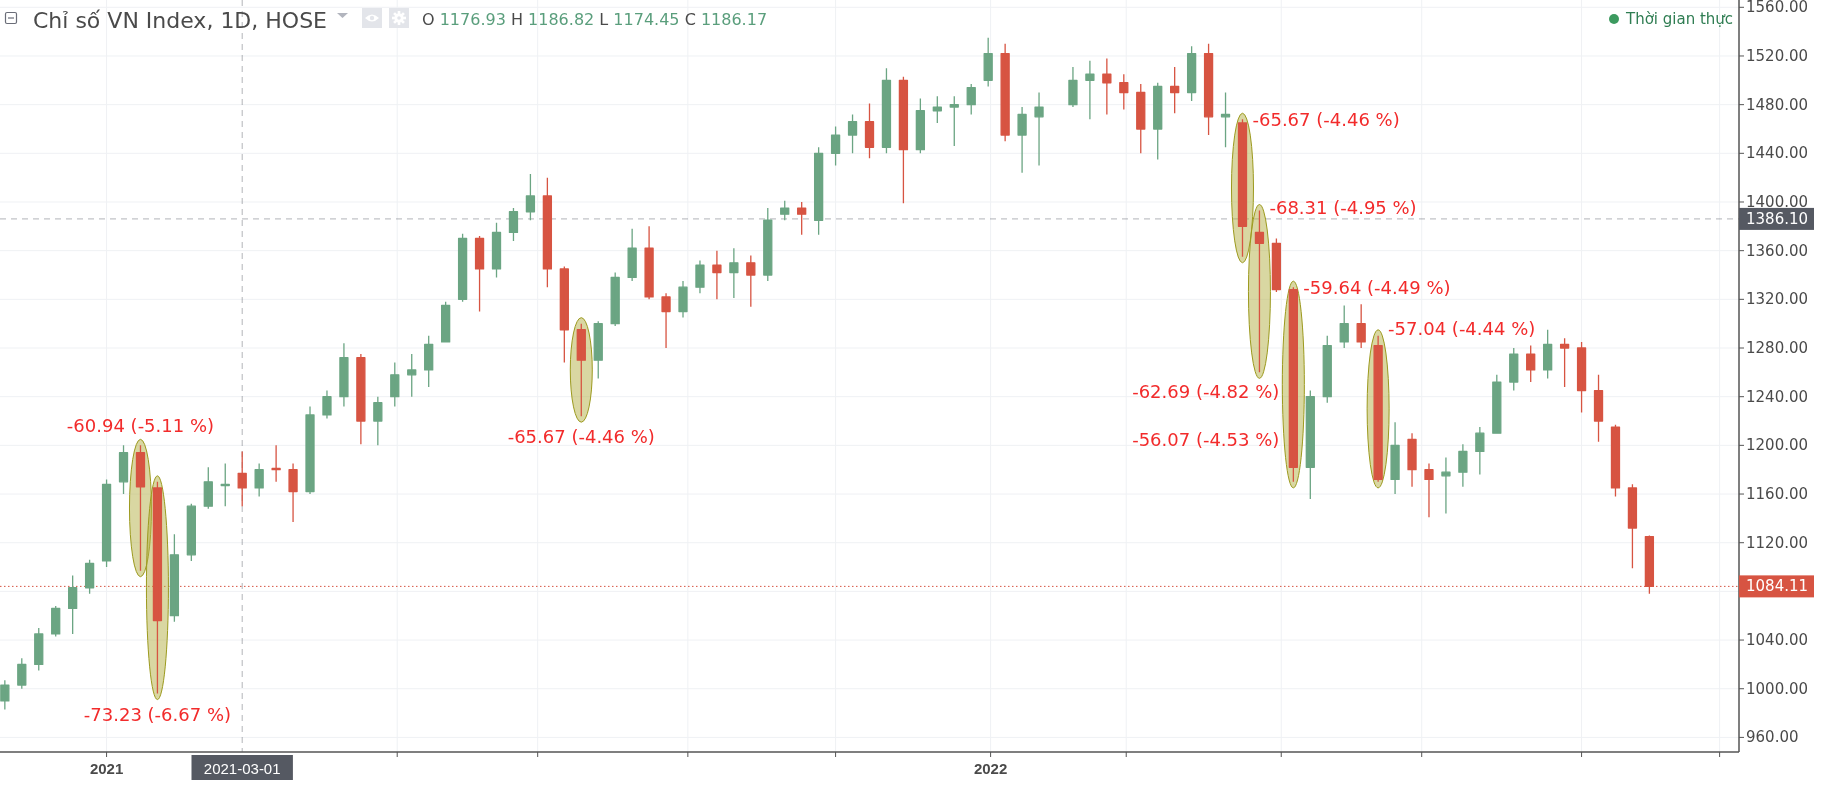 The height and width of the screenshot is (796, 1830). I want to click on annotation: -68.31 (-4.95 %), so click(1343, 207).